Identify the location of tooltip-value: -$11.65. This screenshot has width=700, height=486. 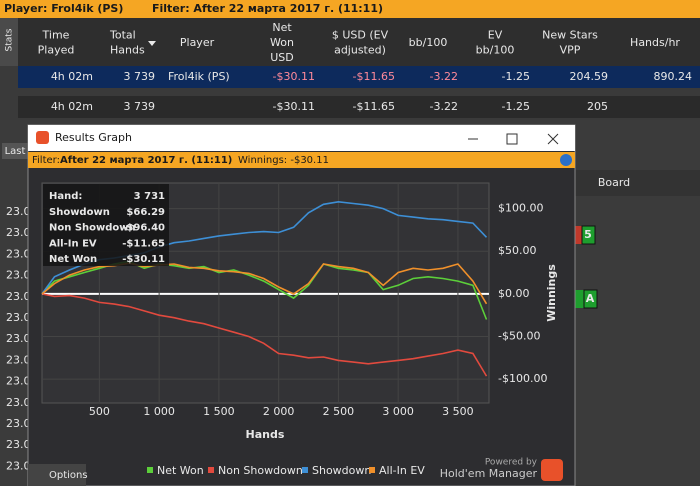
(143, 243).